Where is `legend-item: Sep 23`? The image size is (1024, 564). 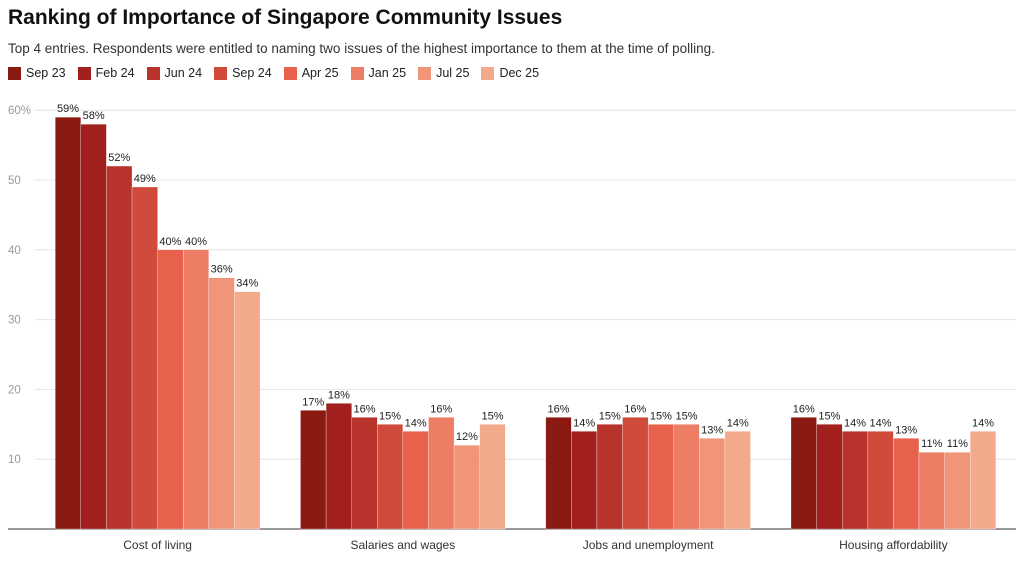 legend-item: Sep 23 is located at coordinates (37, 73).